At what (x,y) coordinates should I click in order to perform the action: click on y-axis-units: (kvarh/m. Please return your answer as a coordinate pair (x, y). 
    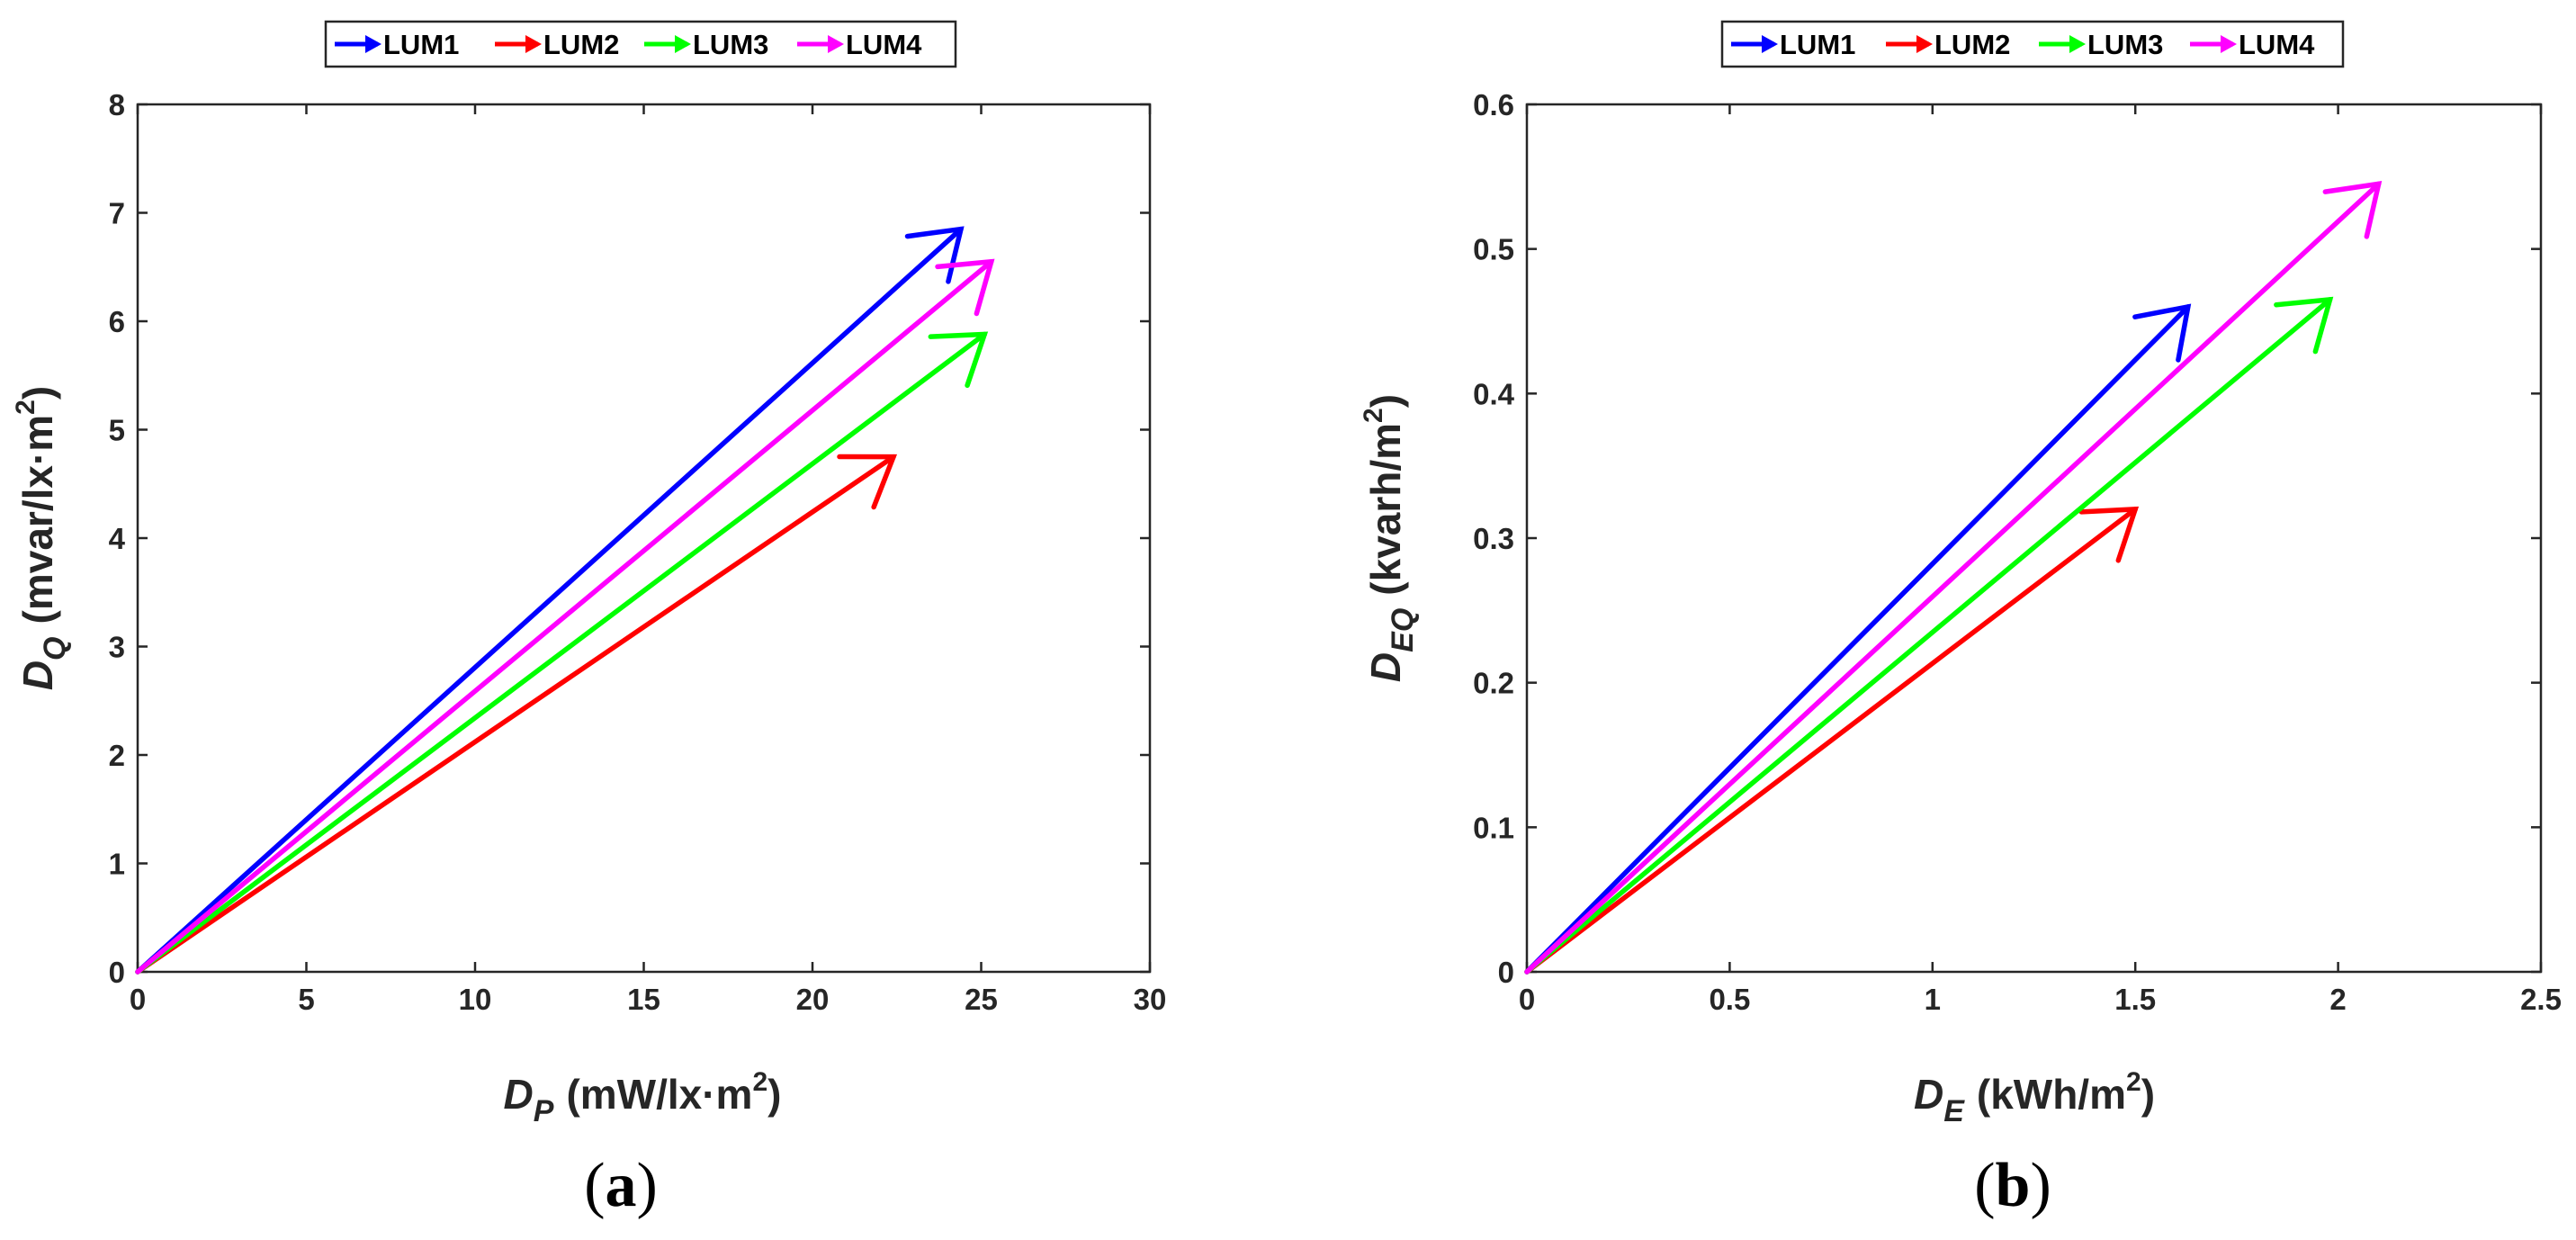
    Looking at the image, I should click on (1385, 510).